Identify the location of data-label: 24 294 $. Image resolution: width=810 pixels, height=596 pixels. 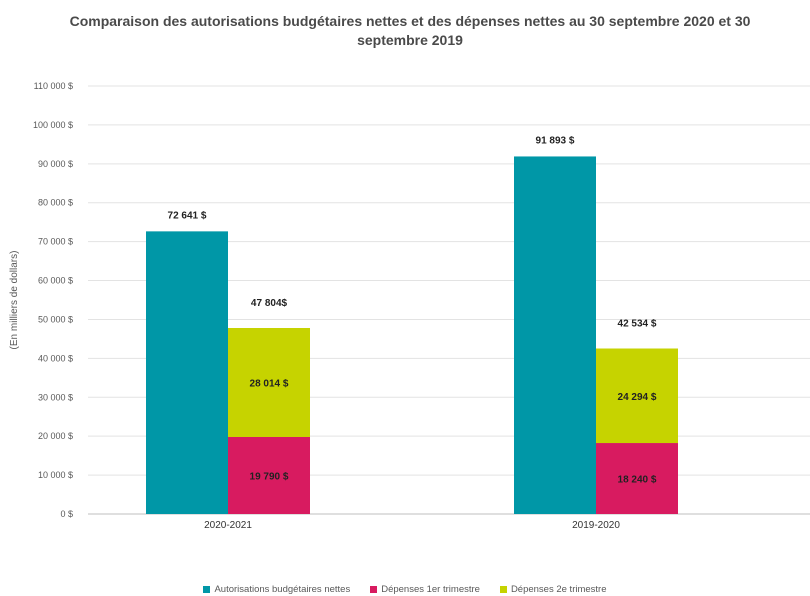
(637, 397).